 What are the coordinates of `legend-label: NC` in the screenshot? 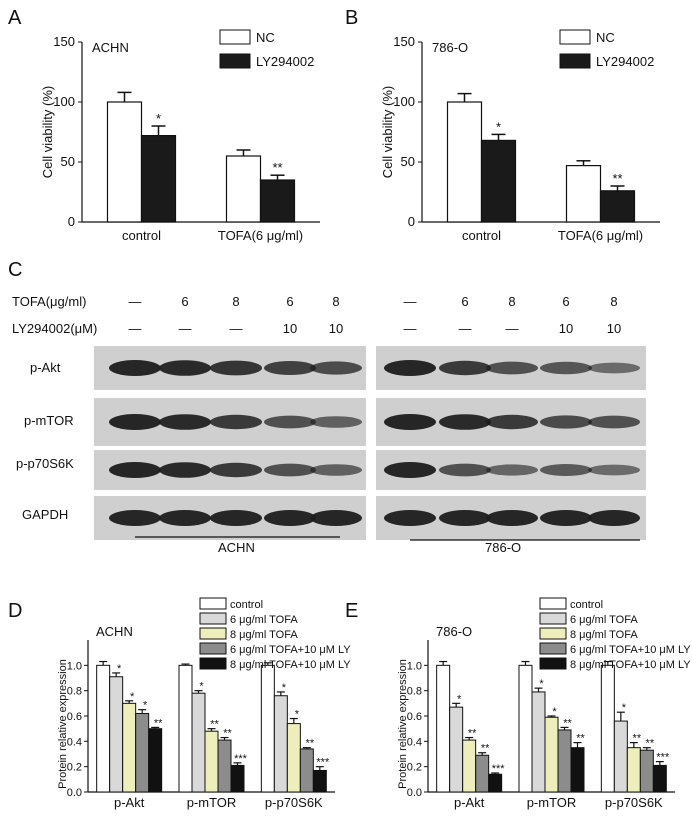 It's located at (605, 37).